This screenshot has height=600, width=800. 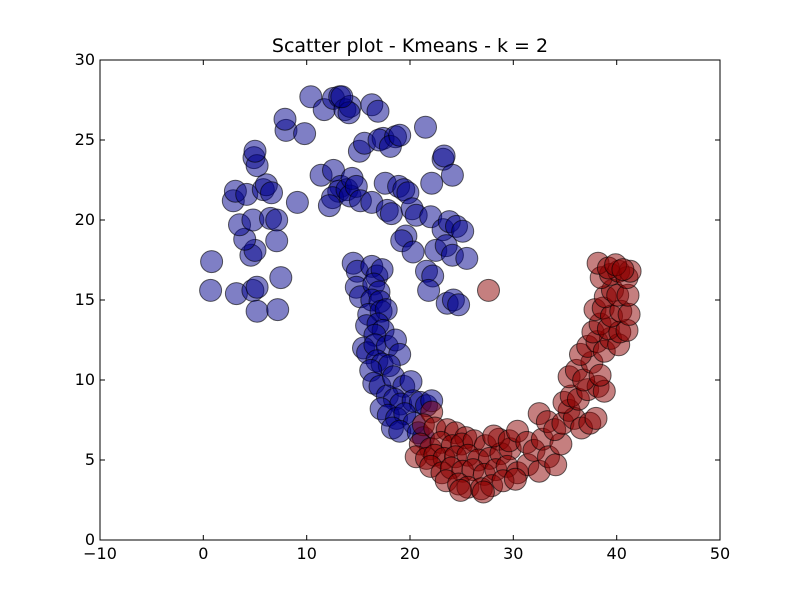 What do you see at coordinates (410, 553) in the screenshot?
I see `x-tick-label: 20` at bounding box center [410, 553].